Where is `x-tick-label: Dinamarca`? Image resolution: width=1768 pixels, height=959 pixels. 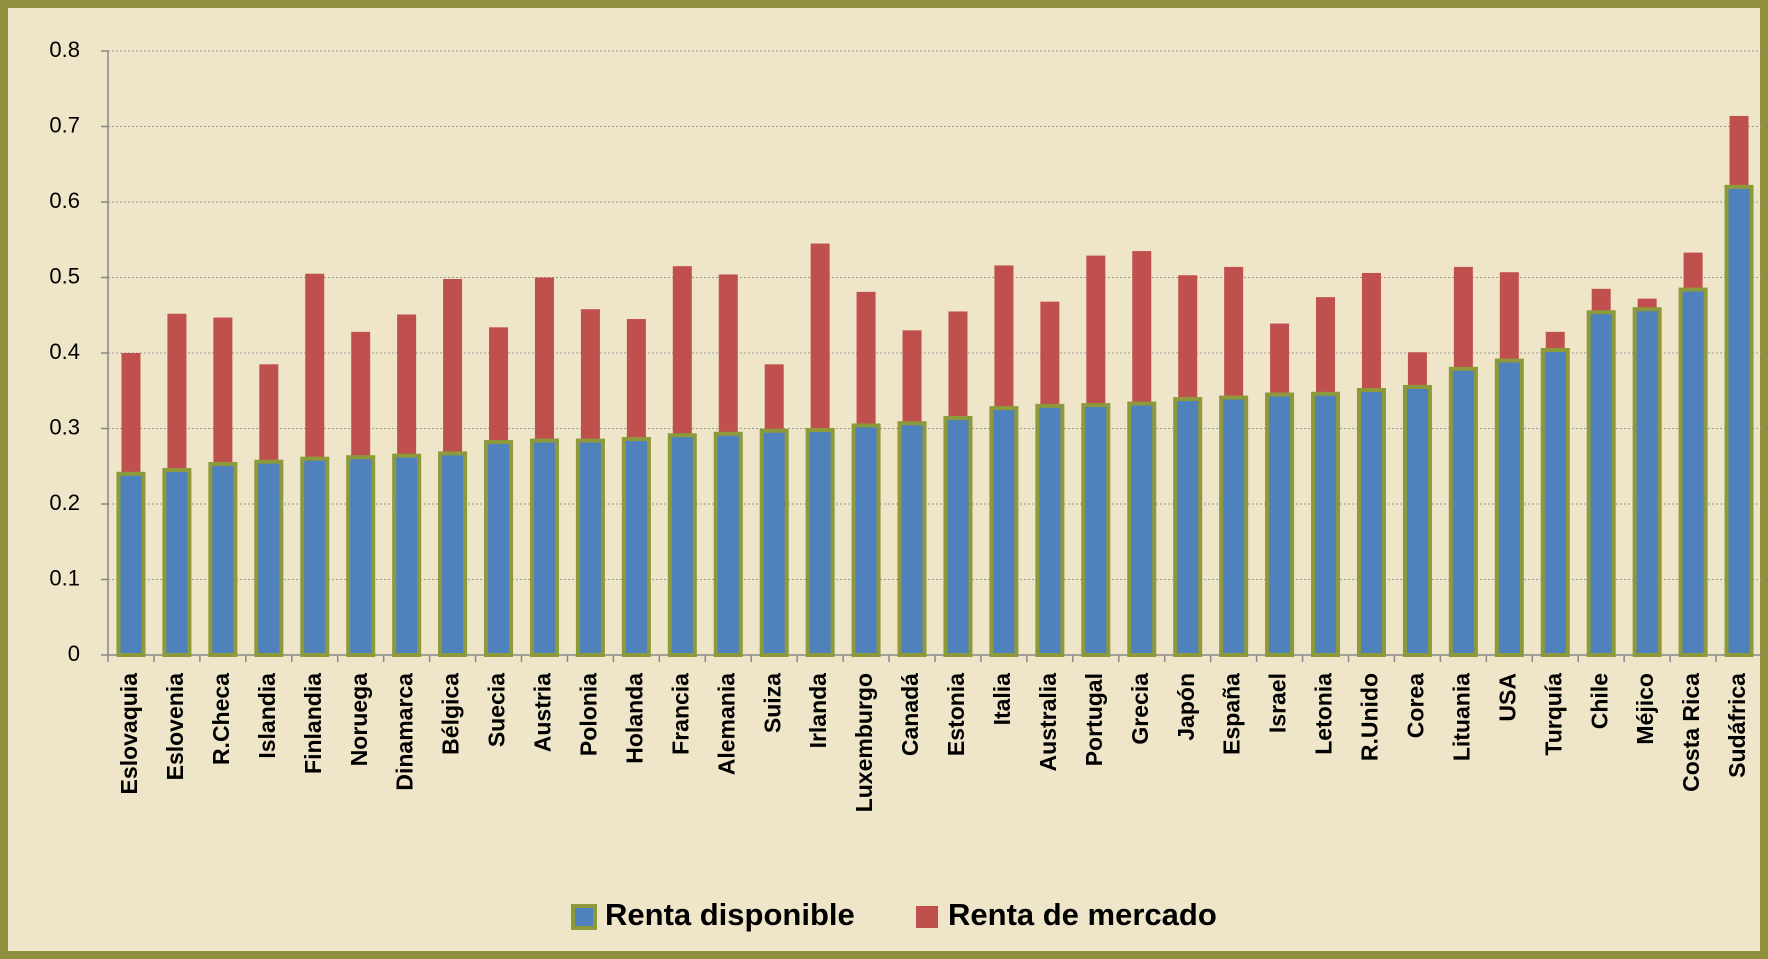
x-tick-label: Dinamarca is located at coordinates (405, 732).